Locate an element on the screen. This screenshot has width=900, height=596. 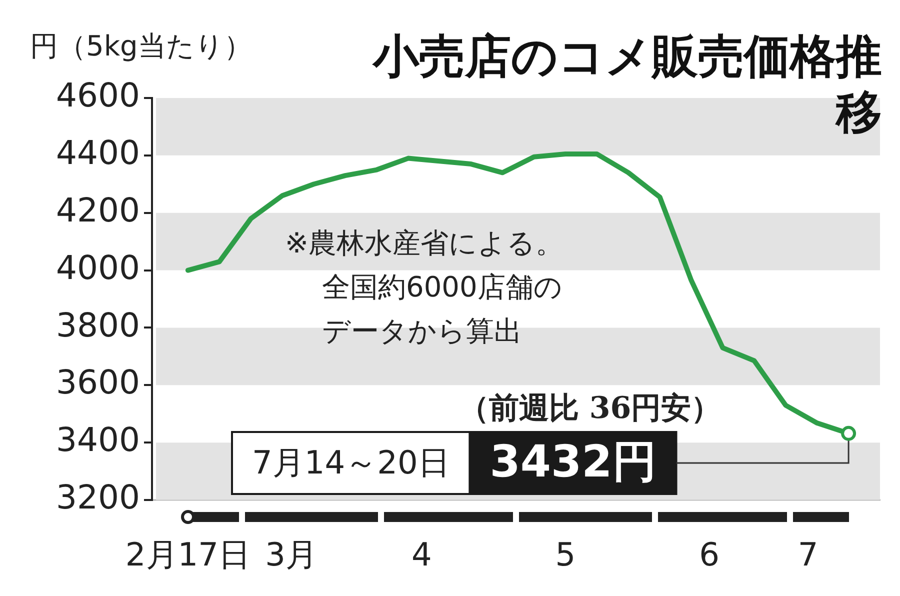
y-tick-label: 3400 is located at coordinates (98, 440).